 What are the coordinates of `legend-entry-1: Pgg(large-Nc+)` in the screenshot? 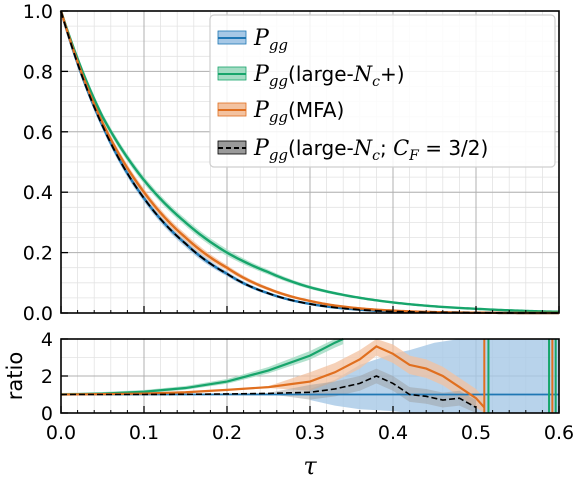 It's located at (311, 76).